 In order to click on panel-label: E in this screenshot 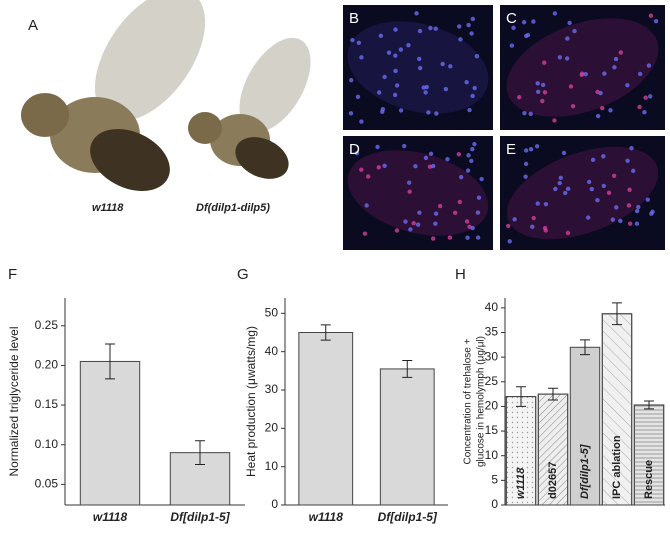, I will do `click(511, 149)`.